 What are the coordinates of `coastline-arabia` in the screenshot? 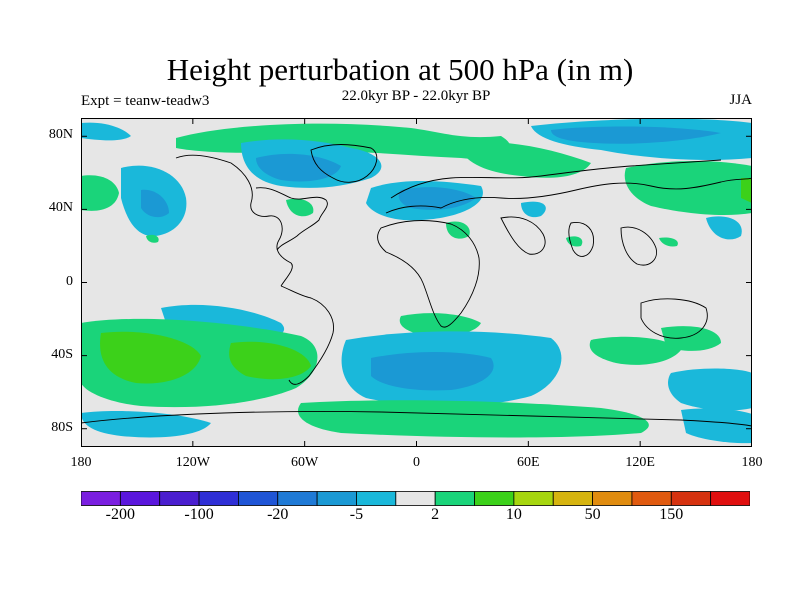 It's located at (523, 235).